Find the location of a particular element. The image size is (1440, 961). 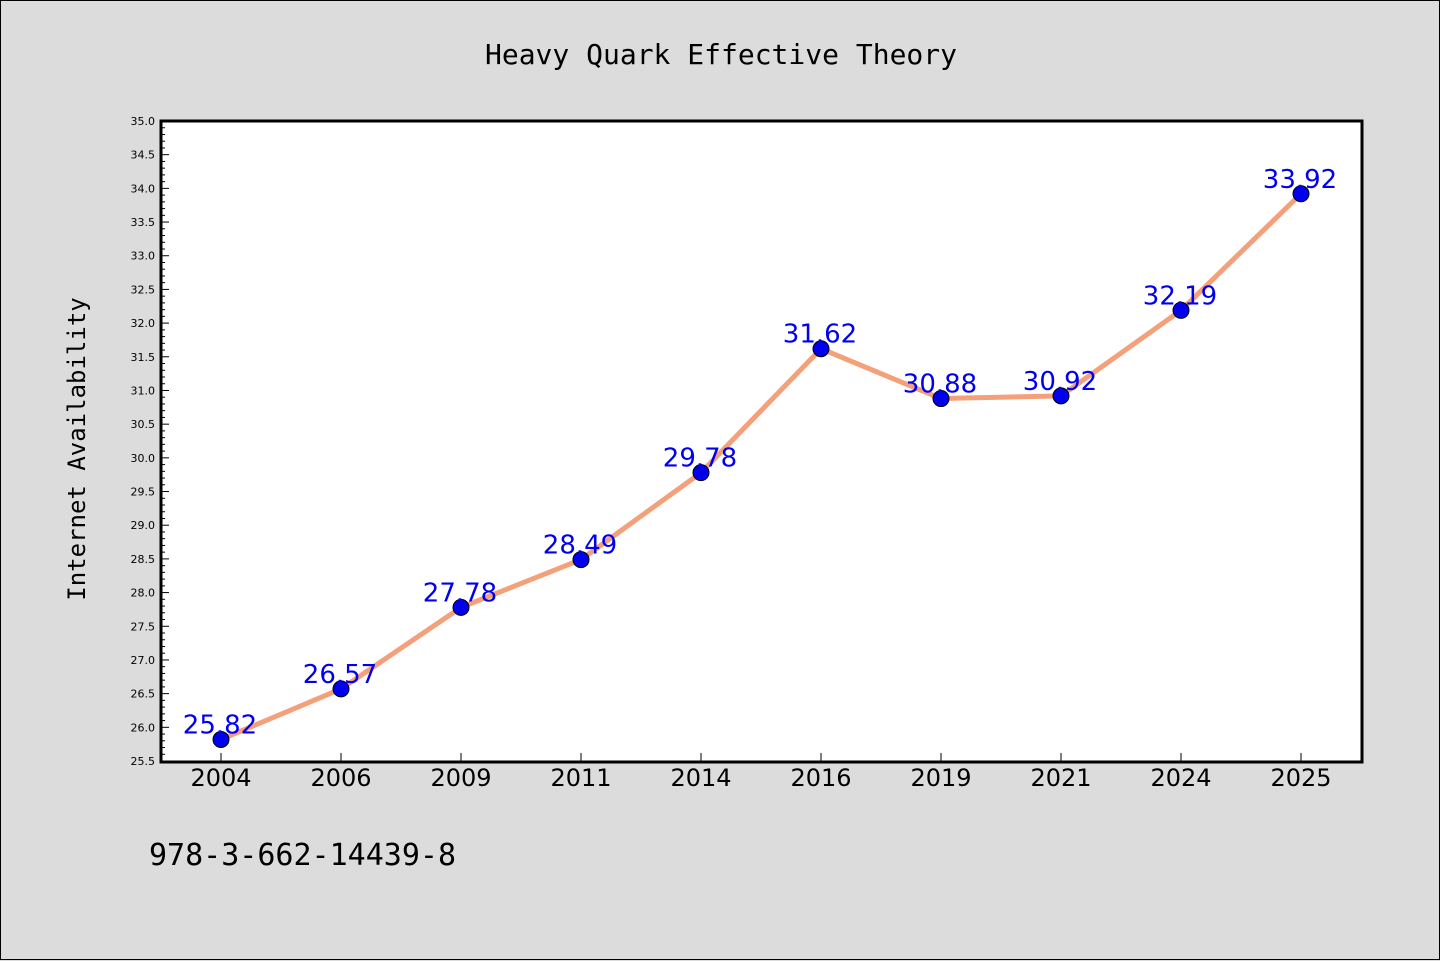

chart-title: Heavy Quark Effective Theory is located at coordinates (721, 54).